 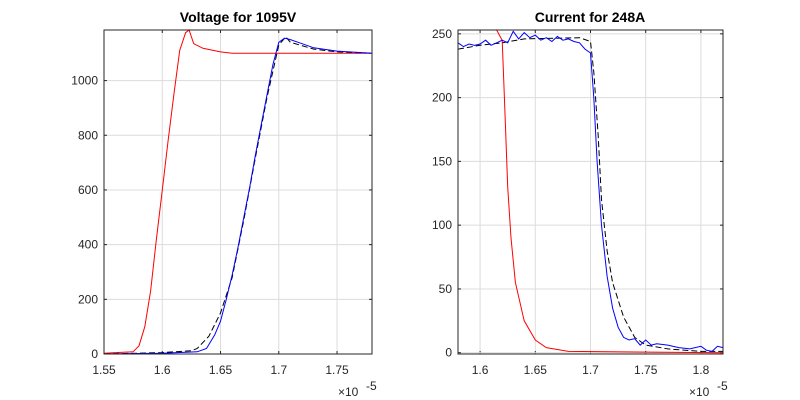 What do you see at coordinates (84, 81) in the screenshot?
I see `y-tick-label: 1000` at bounding box center [84, 81].